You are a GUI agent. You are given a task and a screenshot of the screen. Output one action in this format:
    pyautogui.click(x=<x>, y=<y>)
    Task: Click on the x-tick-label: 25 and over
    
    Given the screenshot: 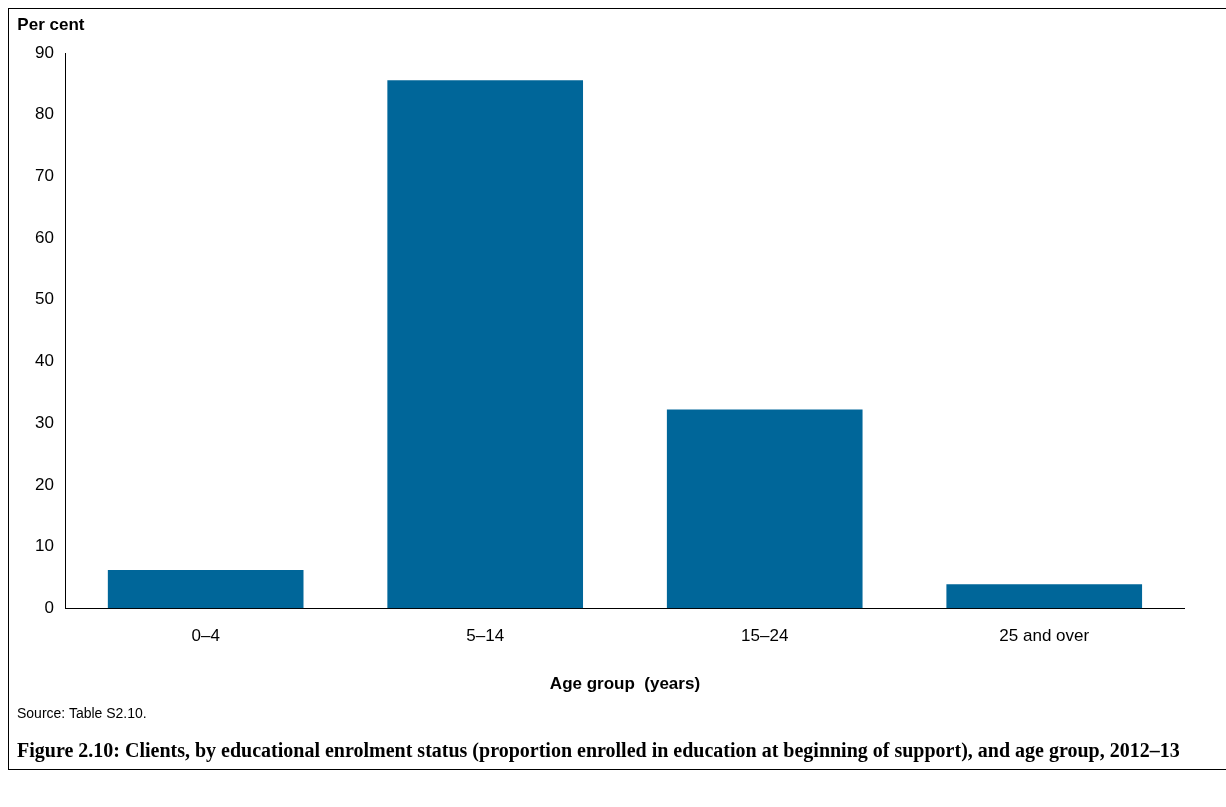 What is the action you would take?
    pyautogui.click(x=1044, y=636)
    